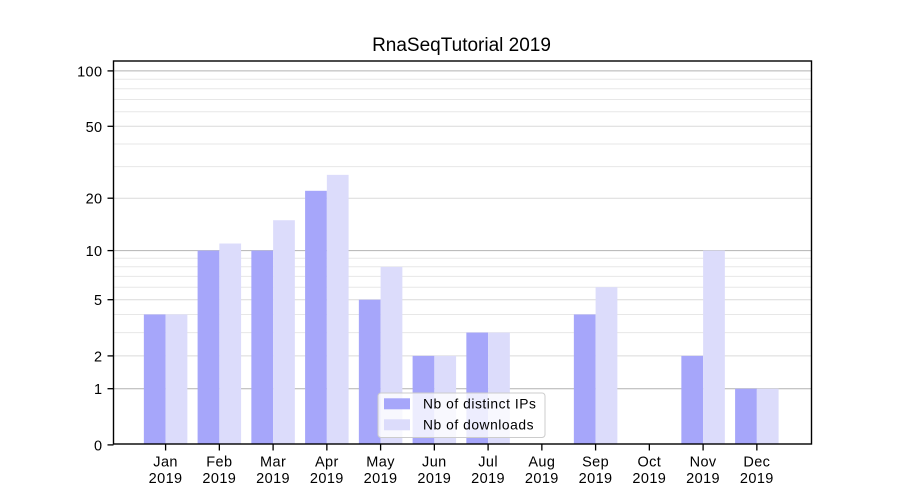  What do you see at coordinates (595, 463) in the screenshot?
I see `svg-text: Sep` at bounding box center [595, 463].